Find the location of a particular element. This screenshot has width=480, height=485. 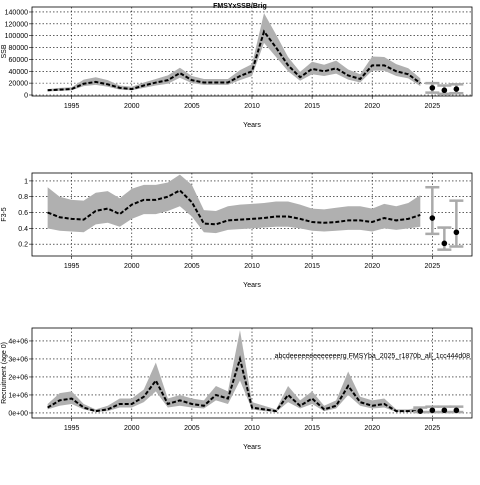

y-tick-label: 0.6 is located at coordinates (23, 213).